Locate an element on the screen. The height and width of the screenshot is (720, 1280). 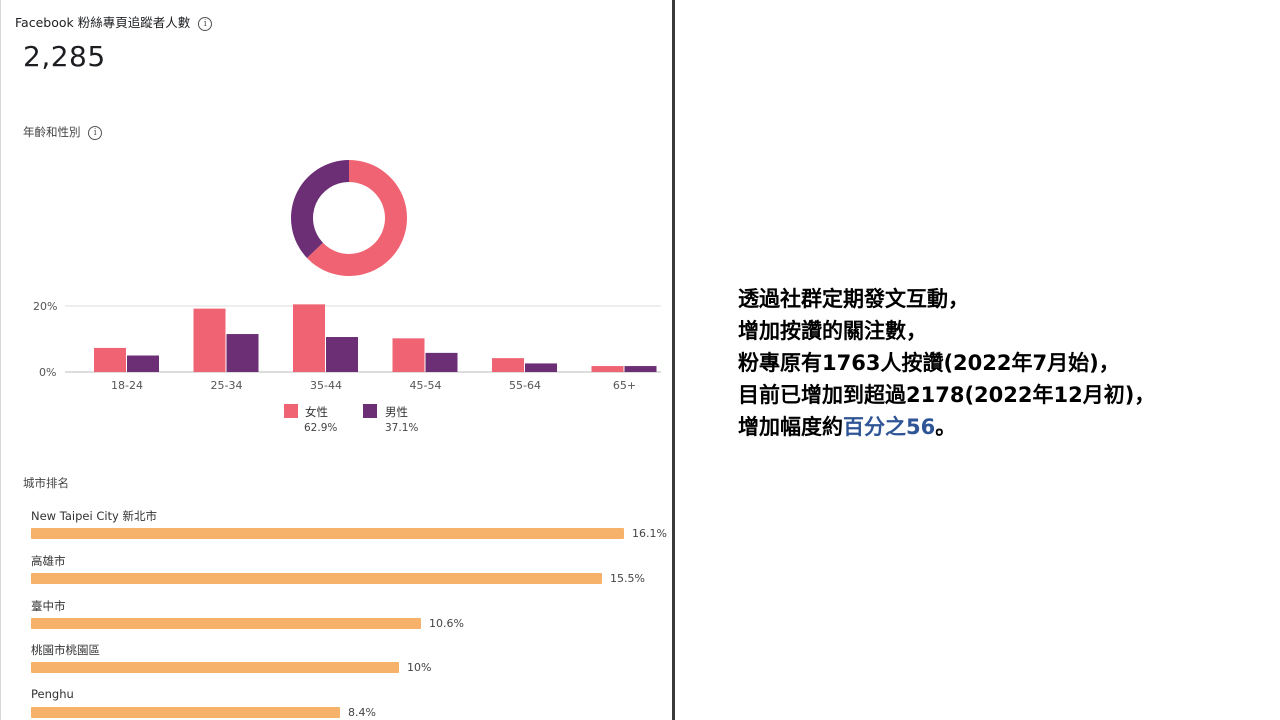
note-line-growth: 增加幅度約百分之56。 is located at coordinates (946, 427).